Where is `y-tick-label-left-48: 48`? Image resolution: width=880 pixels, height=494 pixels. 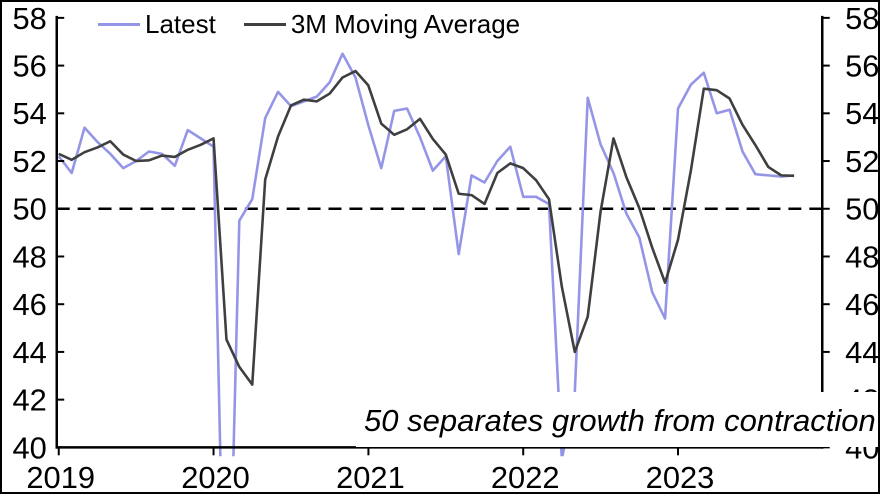
y-tick-label-left-48: 48 is located at coordinates (29, 256).